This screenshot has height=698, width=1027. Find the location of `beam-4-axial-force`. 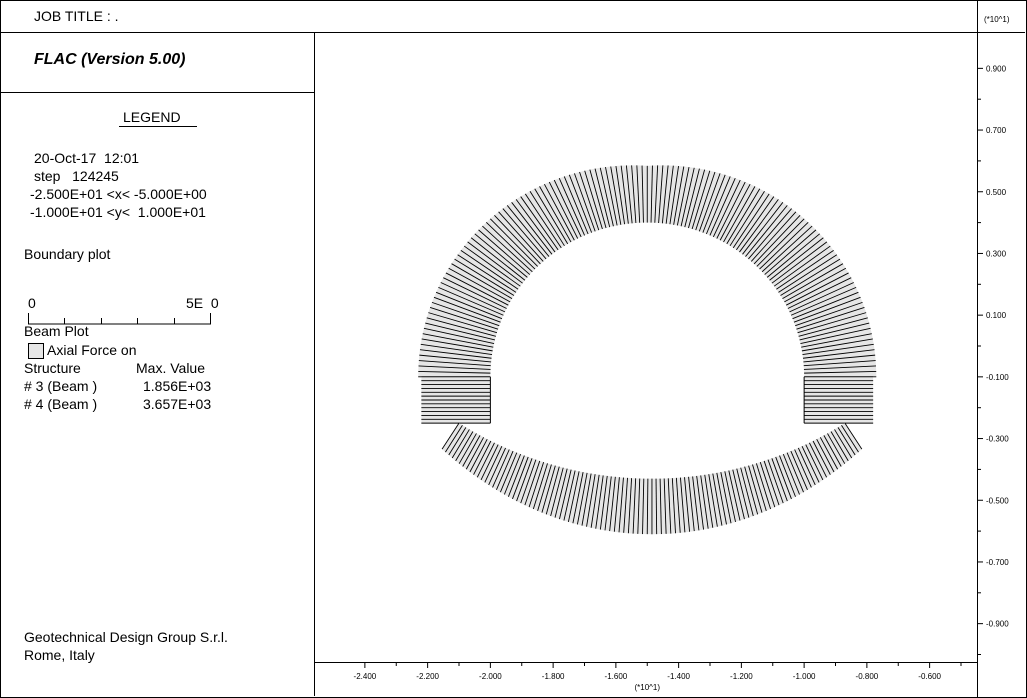

beam-4-axial-force is located at coordinates (652, 478).